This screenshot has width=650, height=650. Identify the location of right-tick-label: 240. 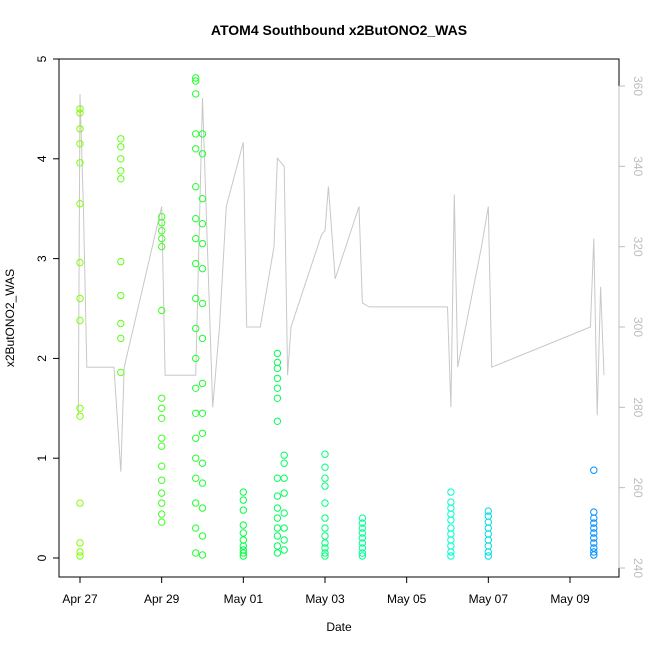
(638, 568).